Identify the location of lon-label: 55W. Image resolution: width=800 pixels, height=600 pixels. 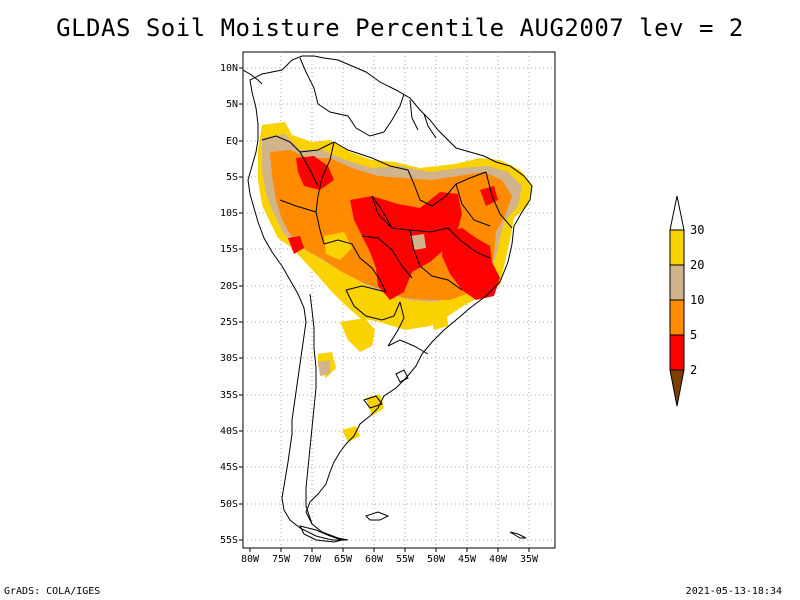
(405, 559).